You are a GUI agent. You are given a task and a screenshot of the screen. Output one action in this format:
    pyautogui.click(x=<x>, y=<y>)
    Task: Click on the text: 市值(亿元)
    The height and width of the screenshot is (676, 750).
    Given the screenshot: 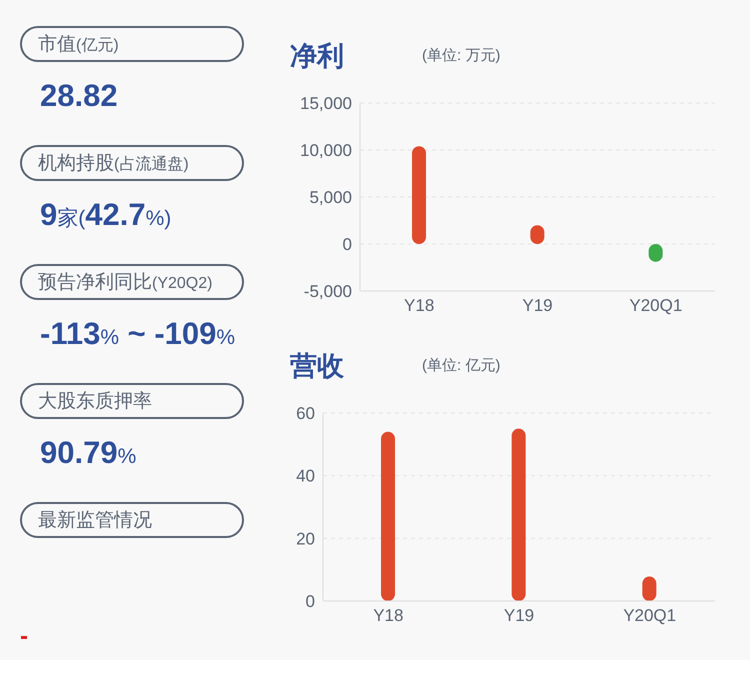 What is the action you would take?
    pyautogui.click(x=78, y=44)
    